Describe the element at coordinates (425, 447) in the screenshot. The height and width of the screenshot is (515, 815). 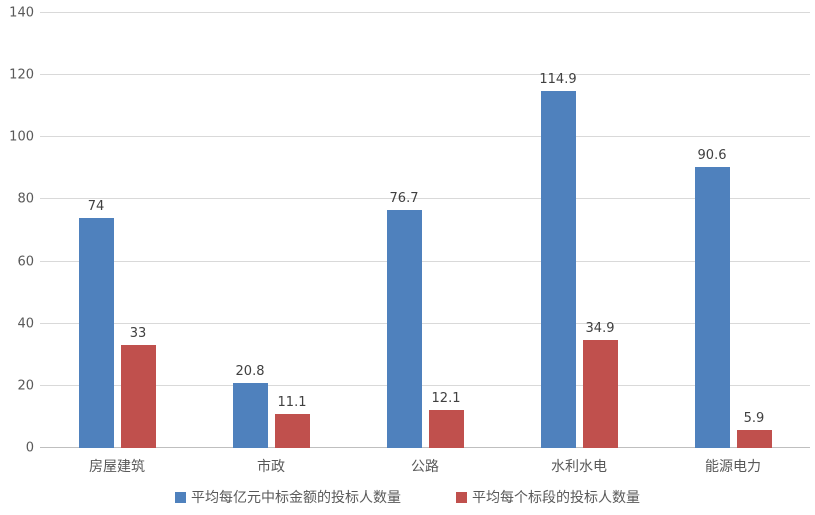
I see `x-axis-line` at that location.